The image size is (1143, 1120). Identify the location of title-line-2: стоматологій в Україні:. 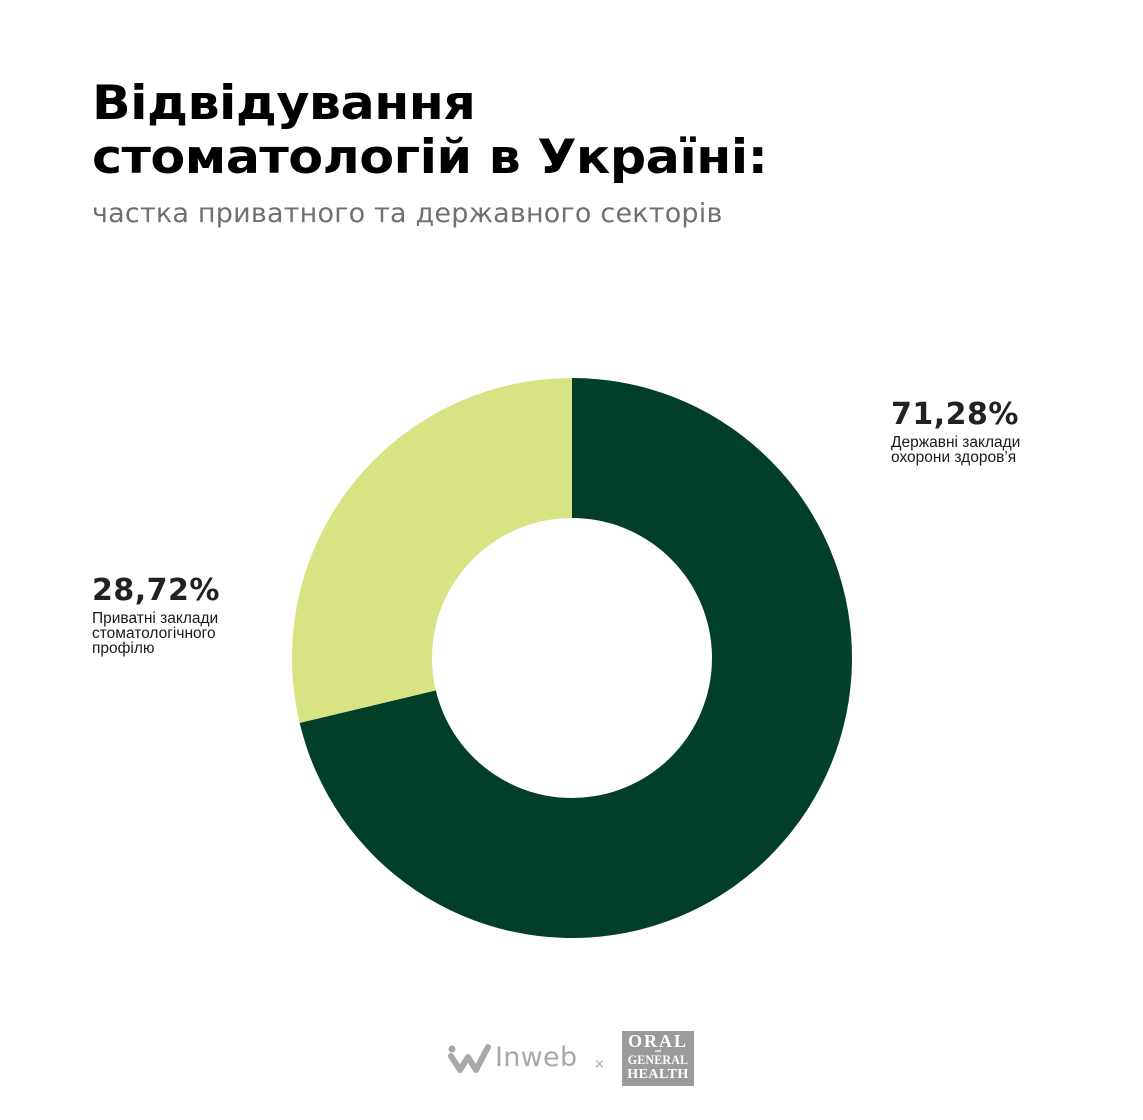
(430, 157).